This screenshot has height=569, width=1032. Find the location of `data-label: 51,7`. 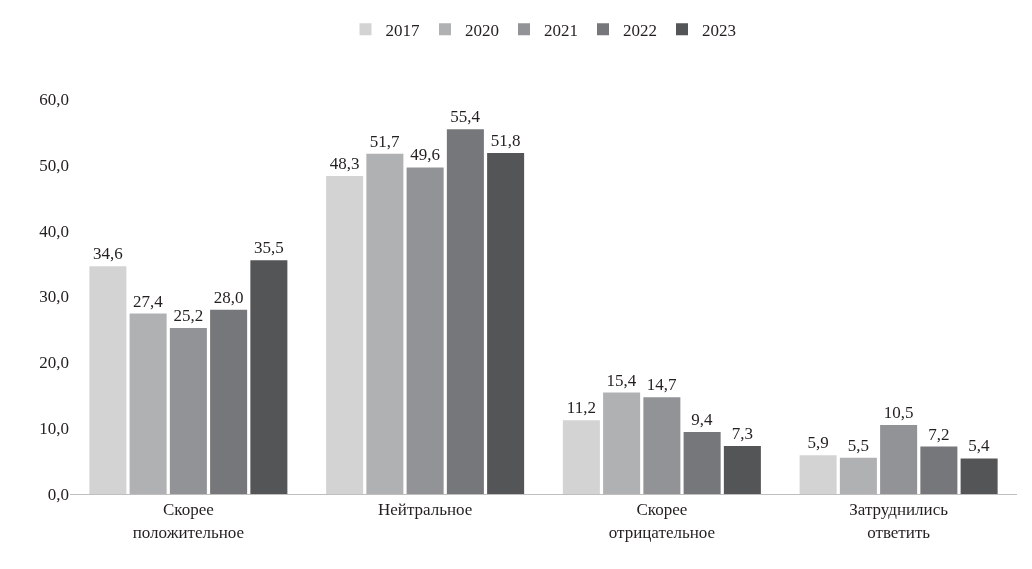

data-label: 51,7 is located at coordinates (384, 141).